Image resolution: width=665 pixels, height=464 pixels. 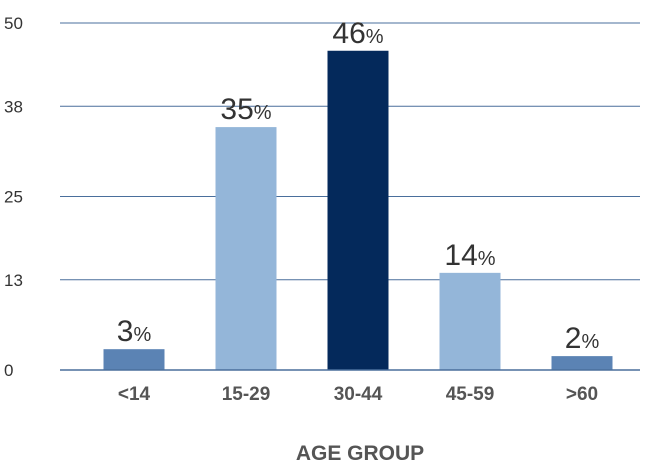 What do you see at coordinates (125, 331) in the screenshot?
I see `data-label-value: 3` at bounding box center [125, 331].